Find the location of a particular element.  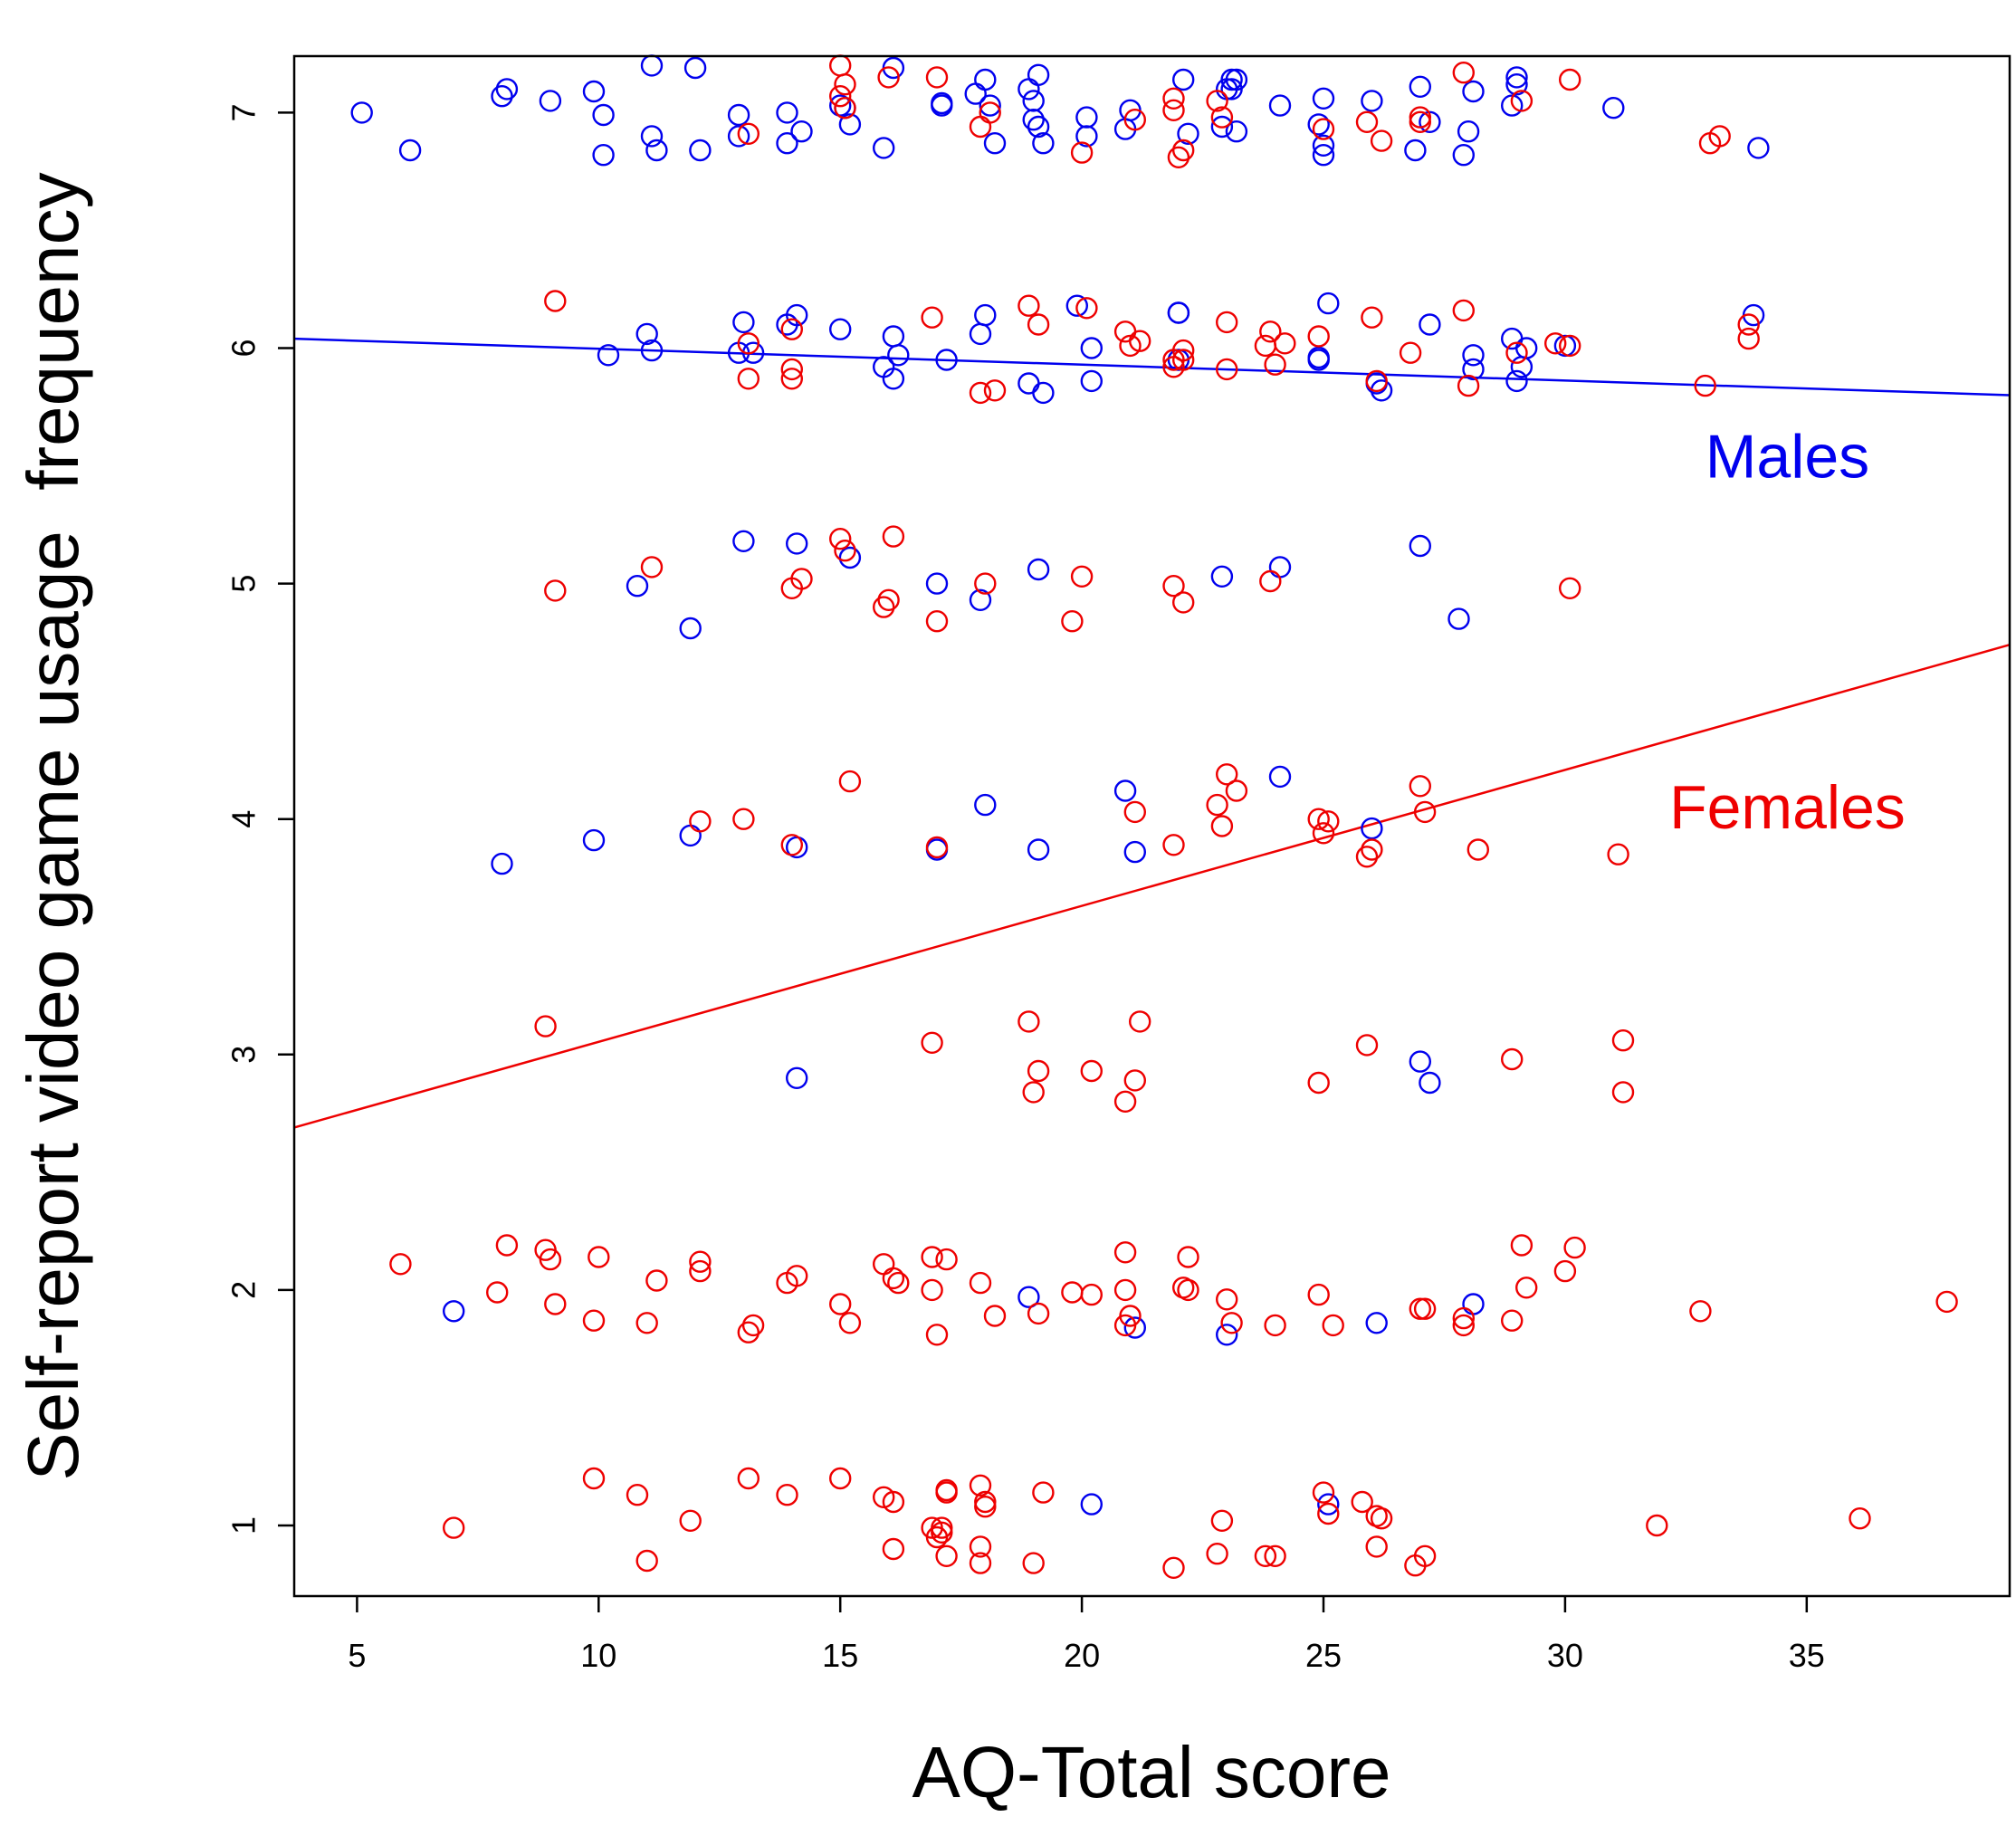

x-tick-label: 20 is located at coordinates (1082, 1655).